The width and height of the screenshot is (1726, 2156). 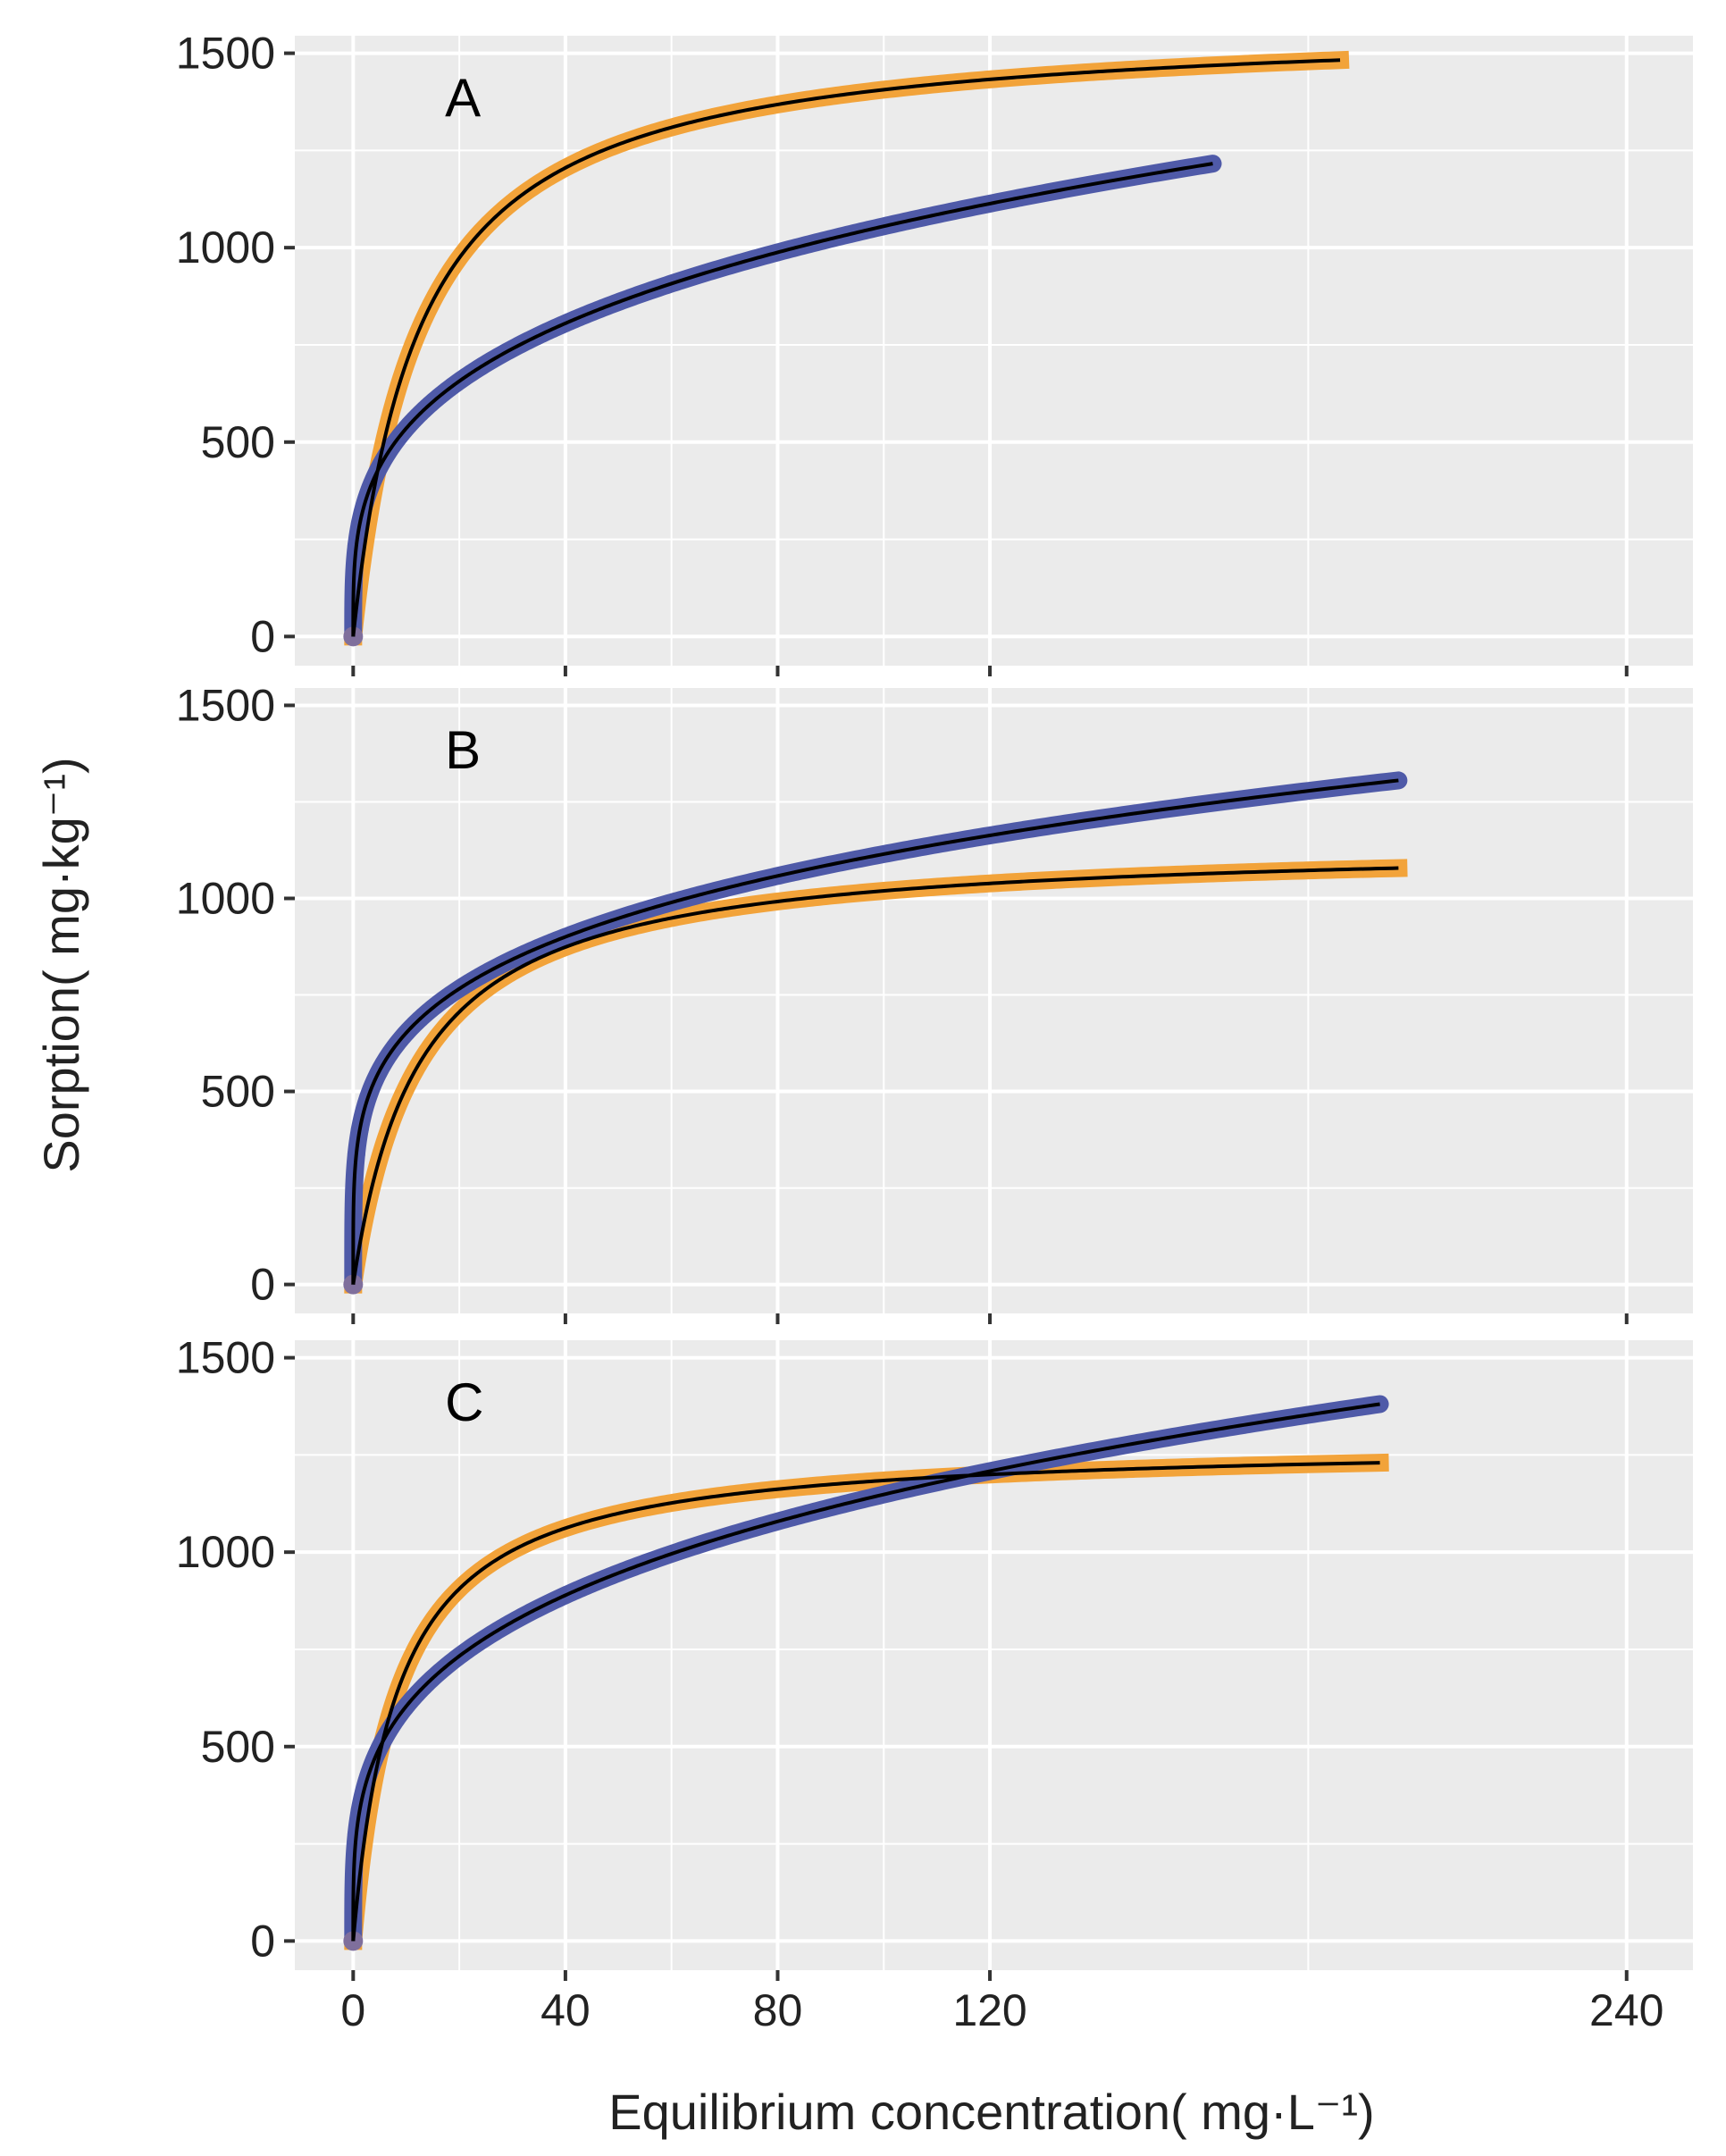 I want to click on y-axis-title: Sorption( mg·kg⁻¹), so click(x=61, y=965).